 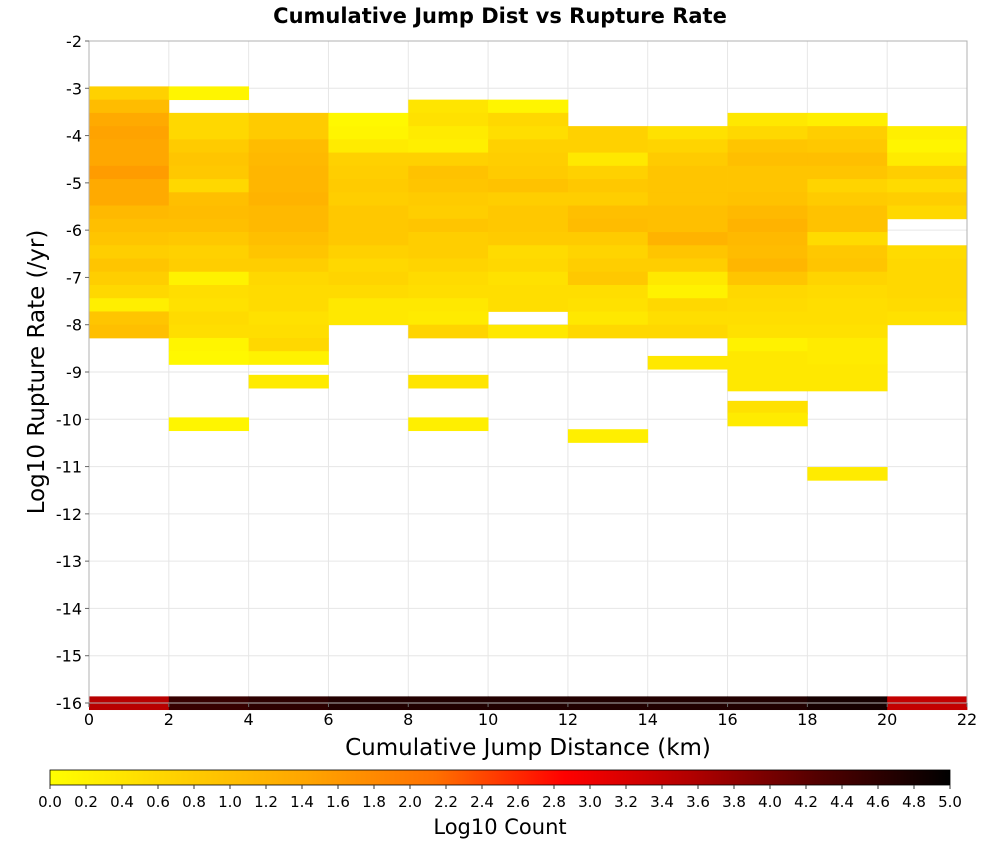 I want to click on x-tick-label: 4, so click(x=249, y=719).